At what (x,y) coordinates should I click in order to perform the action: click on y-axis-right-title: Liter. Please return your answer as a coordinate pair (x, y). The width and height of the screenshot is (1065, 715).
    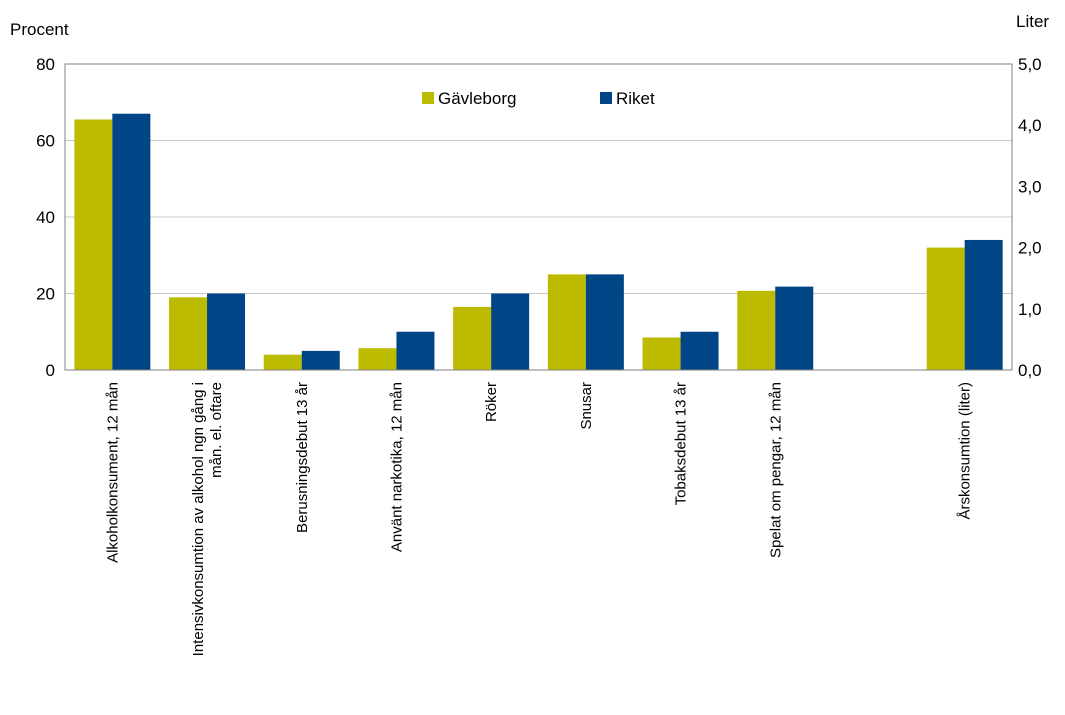
    Looking at the image, I should click on (1032, 21).